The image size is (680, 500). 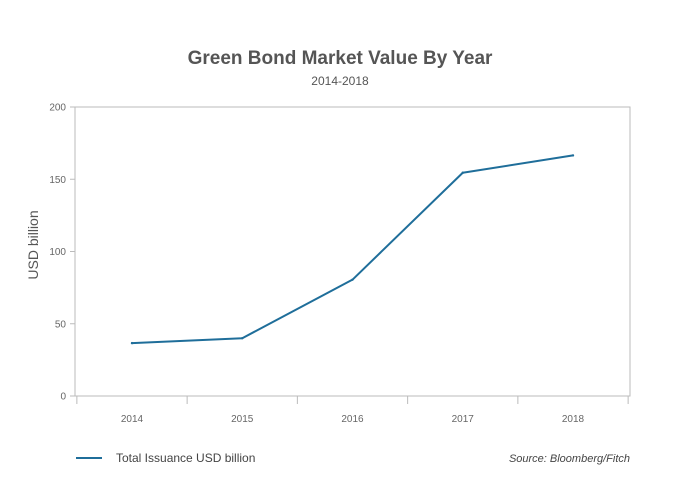 I want to click on x-tick-label: 2018, so click(x=573, y=419).